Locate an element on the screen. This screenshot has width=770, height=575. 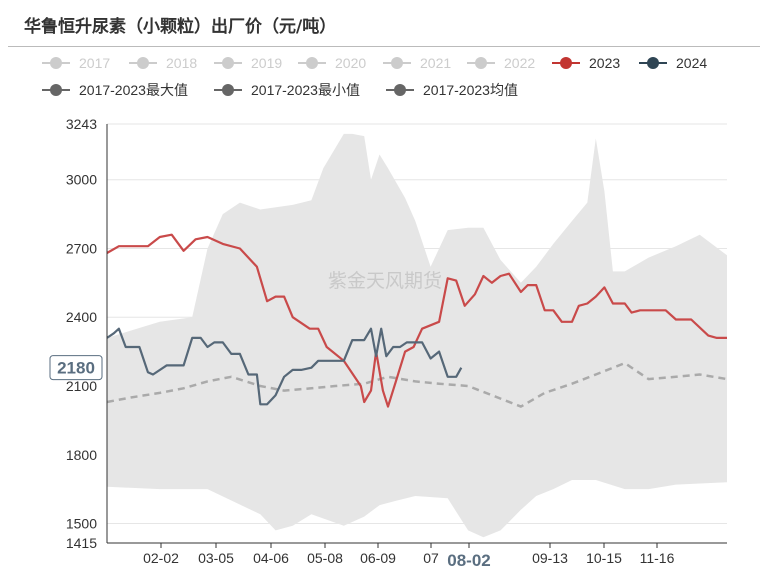
x-tick-label: 10-15 is located at coordinates (604, 558).